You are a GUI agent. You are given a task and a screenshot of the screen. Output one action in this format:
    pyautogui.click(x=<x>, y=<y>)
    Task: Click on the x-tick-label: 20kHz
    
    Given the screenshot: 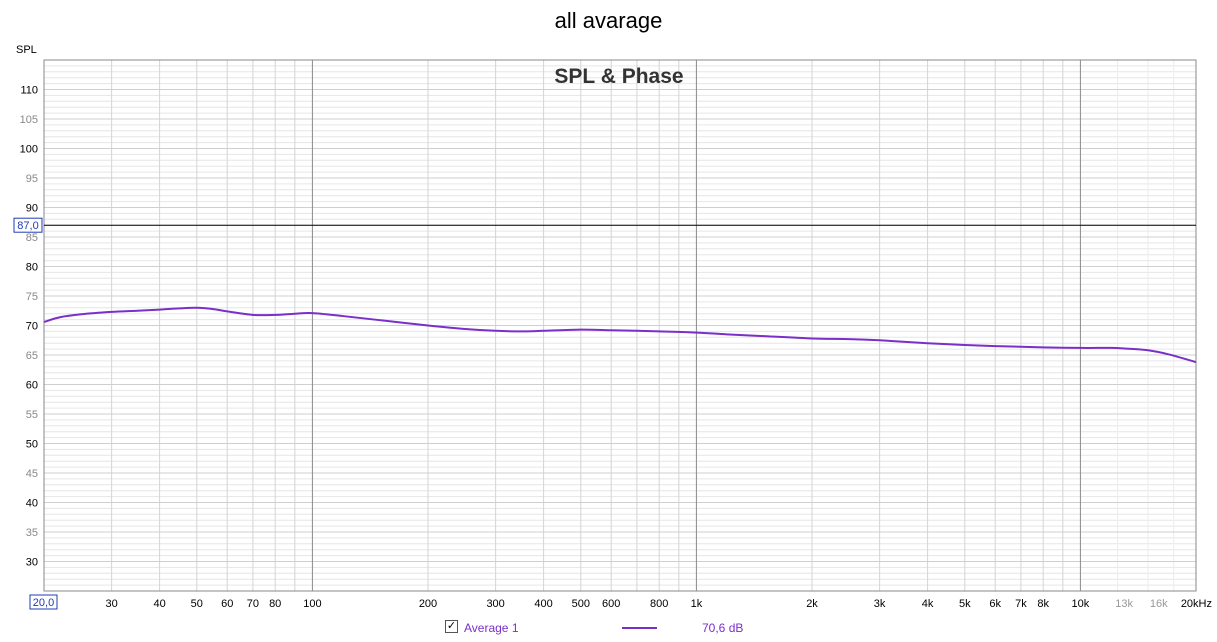 What is the action you would take?
    pyautogui.click(x=1196, y=604)
    